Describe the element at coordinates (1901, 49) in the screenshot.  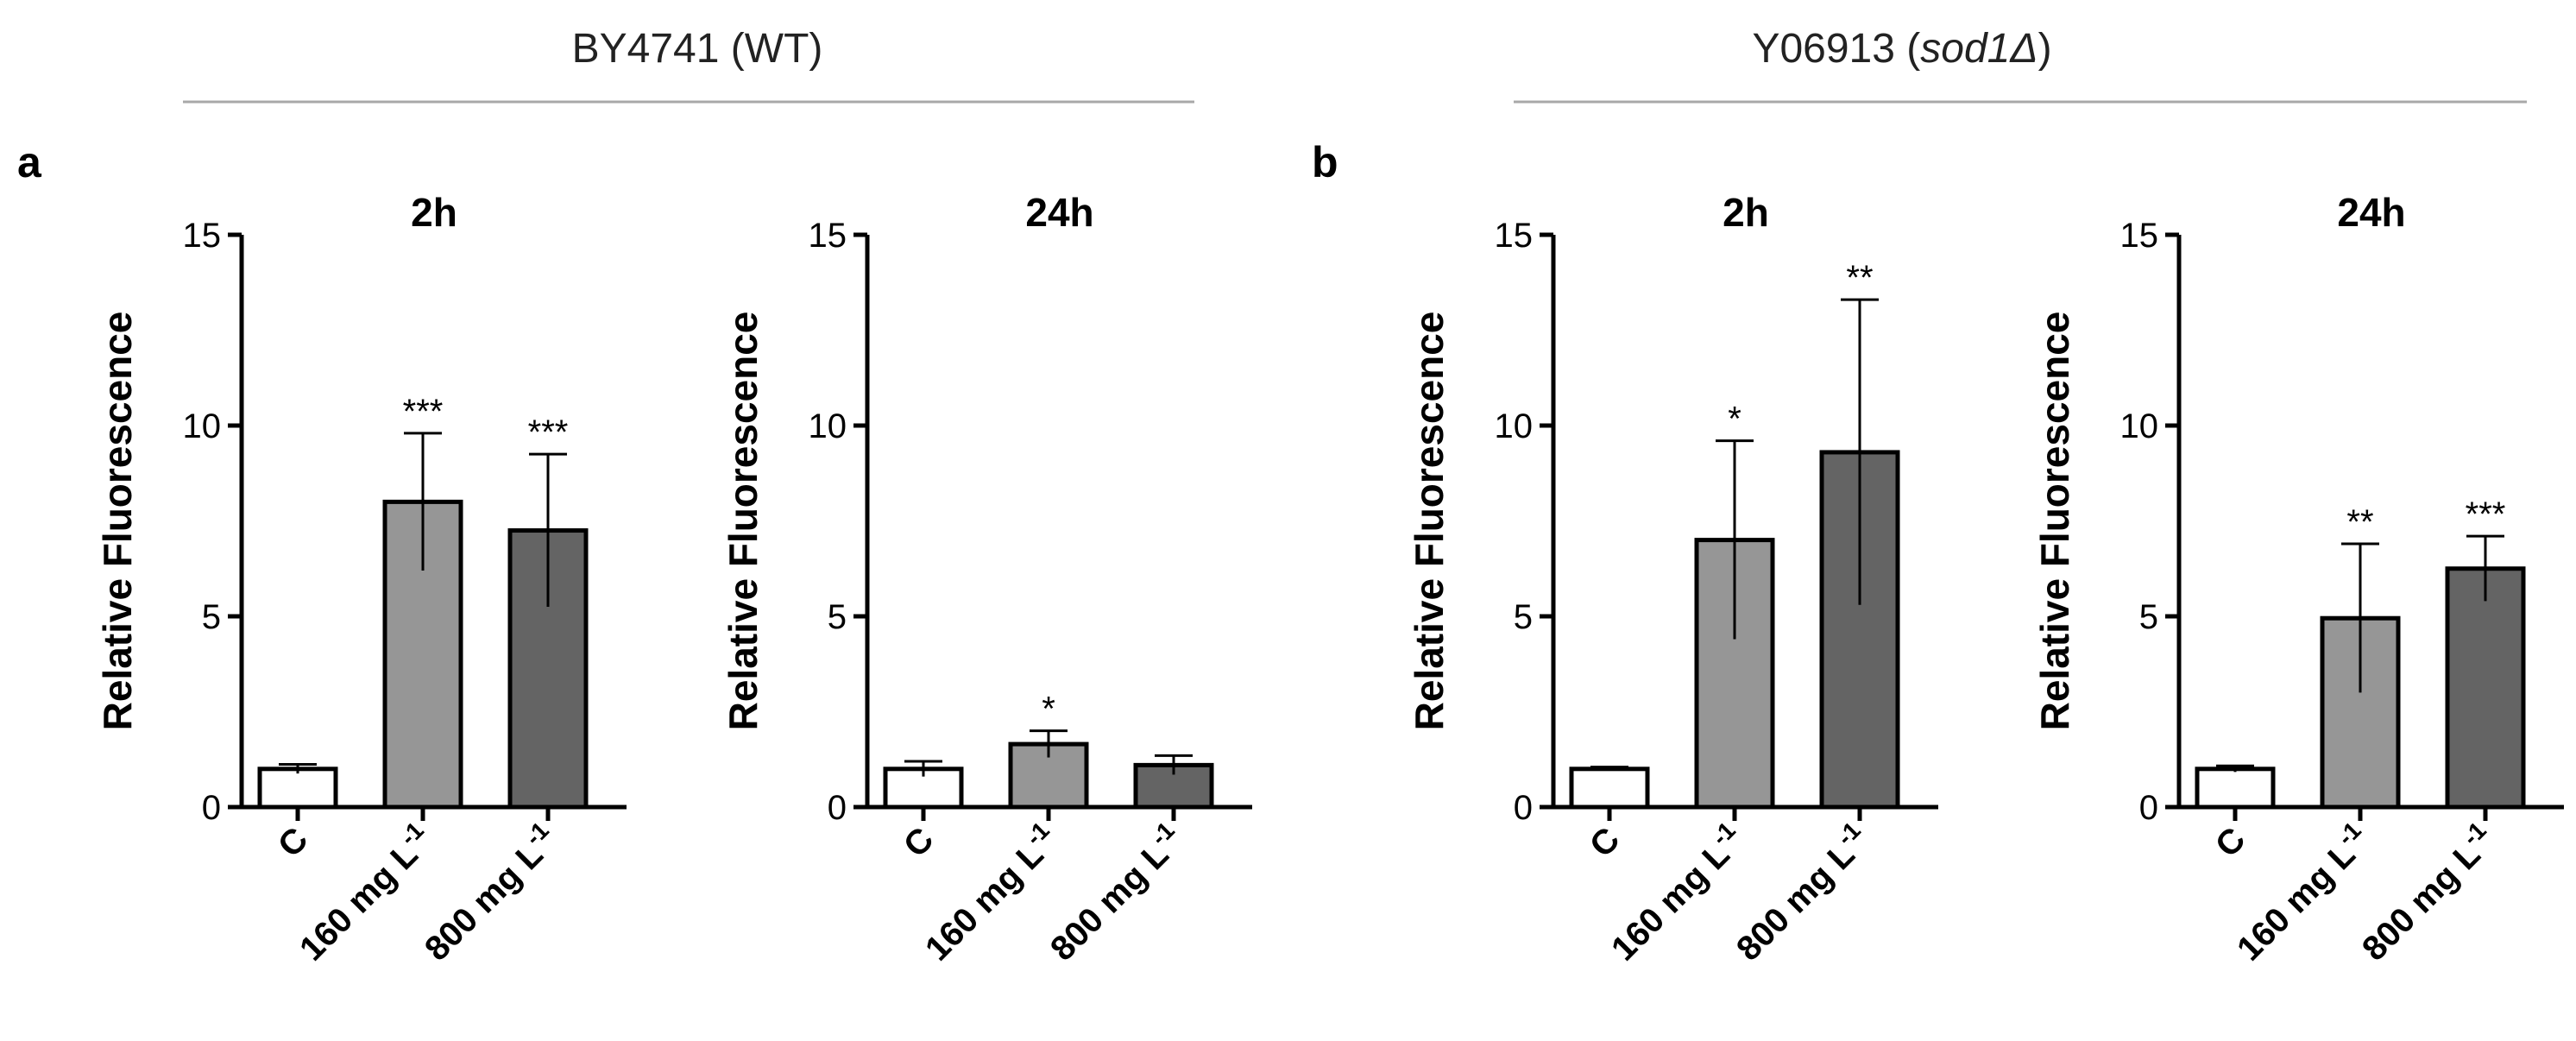
I see `group-title-mutant: Y06913 (sod1Δ)` at that location.